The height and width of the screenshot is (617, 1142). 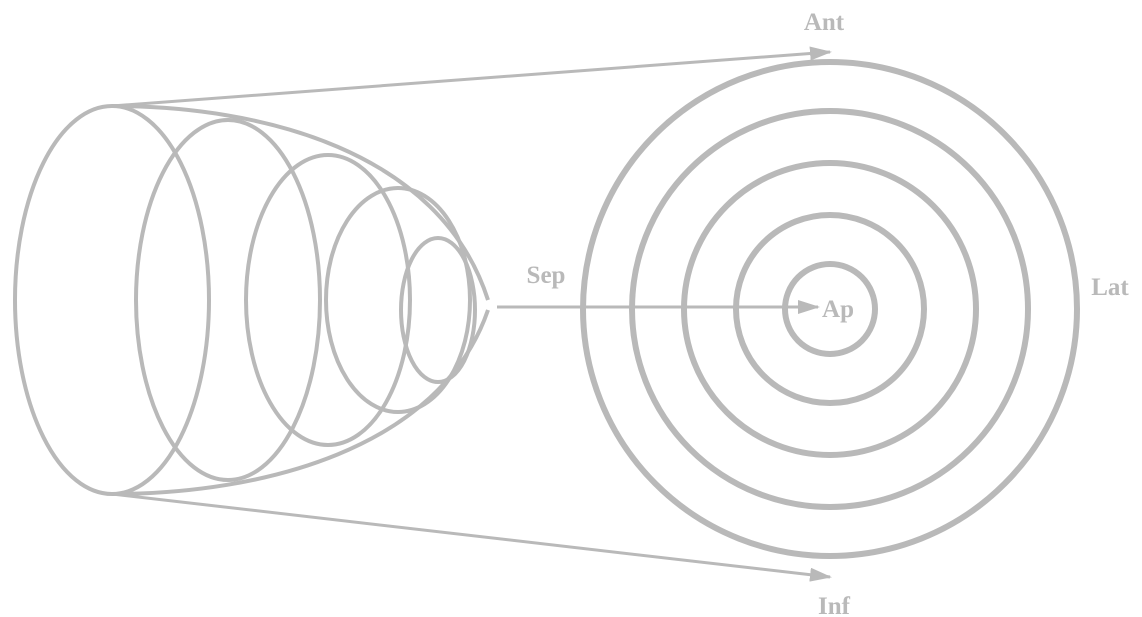 What do you see at coordinates (471, 537) in the screenshot?
I see `projection-arrow-inferior` at bounding box center [471, 537].